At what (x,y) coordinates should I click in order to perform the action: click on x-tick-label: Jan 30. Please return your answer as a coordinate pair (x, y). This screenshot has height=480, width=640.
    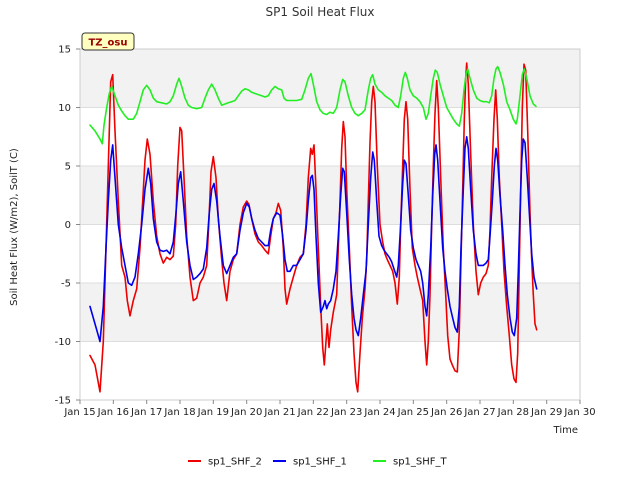
    Looking at the image, I should click on (579, 412).